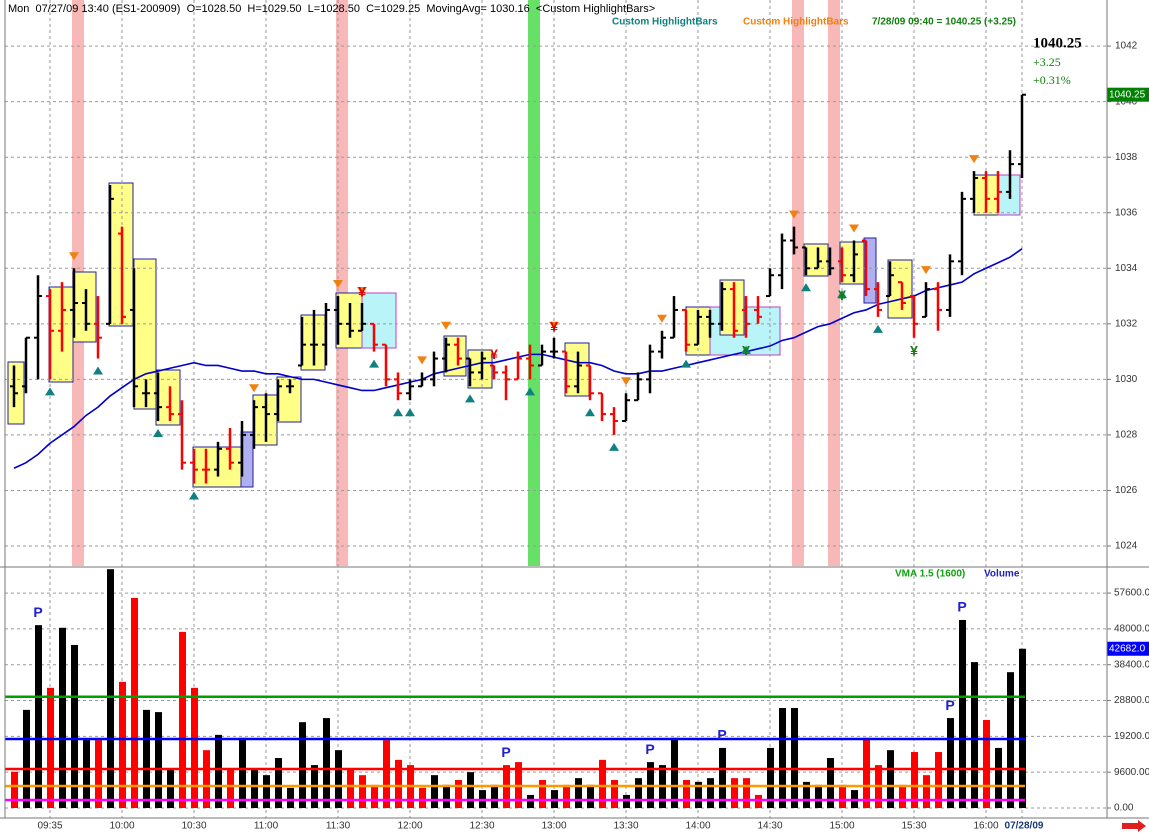 The image size is (1149, 835). What do you see at coordinates (930, 574) in the screenshot?
I see `legend-entry: VMA 1.5 (1600)` at bounding box center [930, 574].